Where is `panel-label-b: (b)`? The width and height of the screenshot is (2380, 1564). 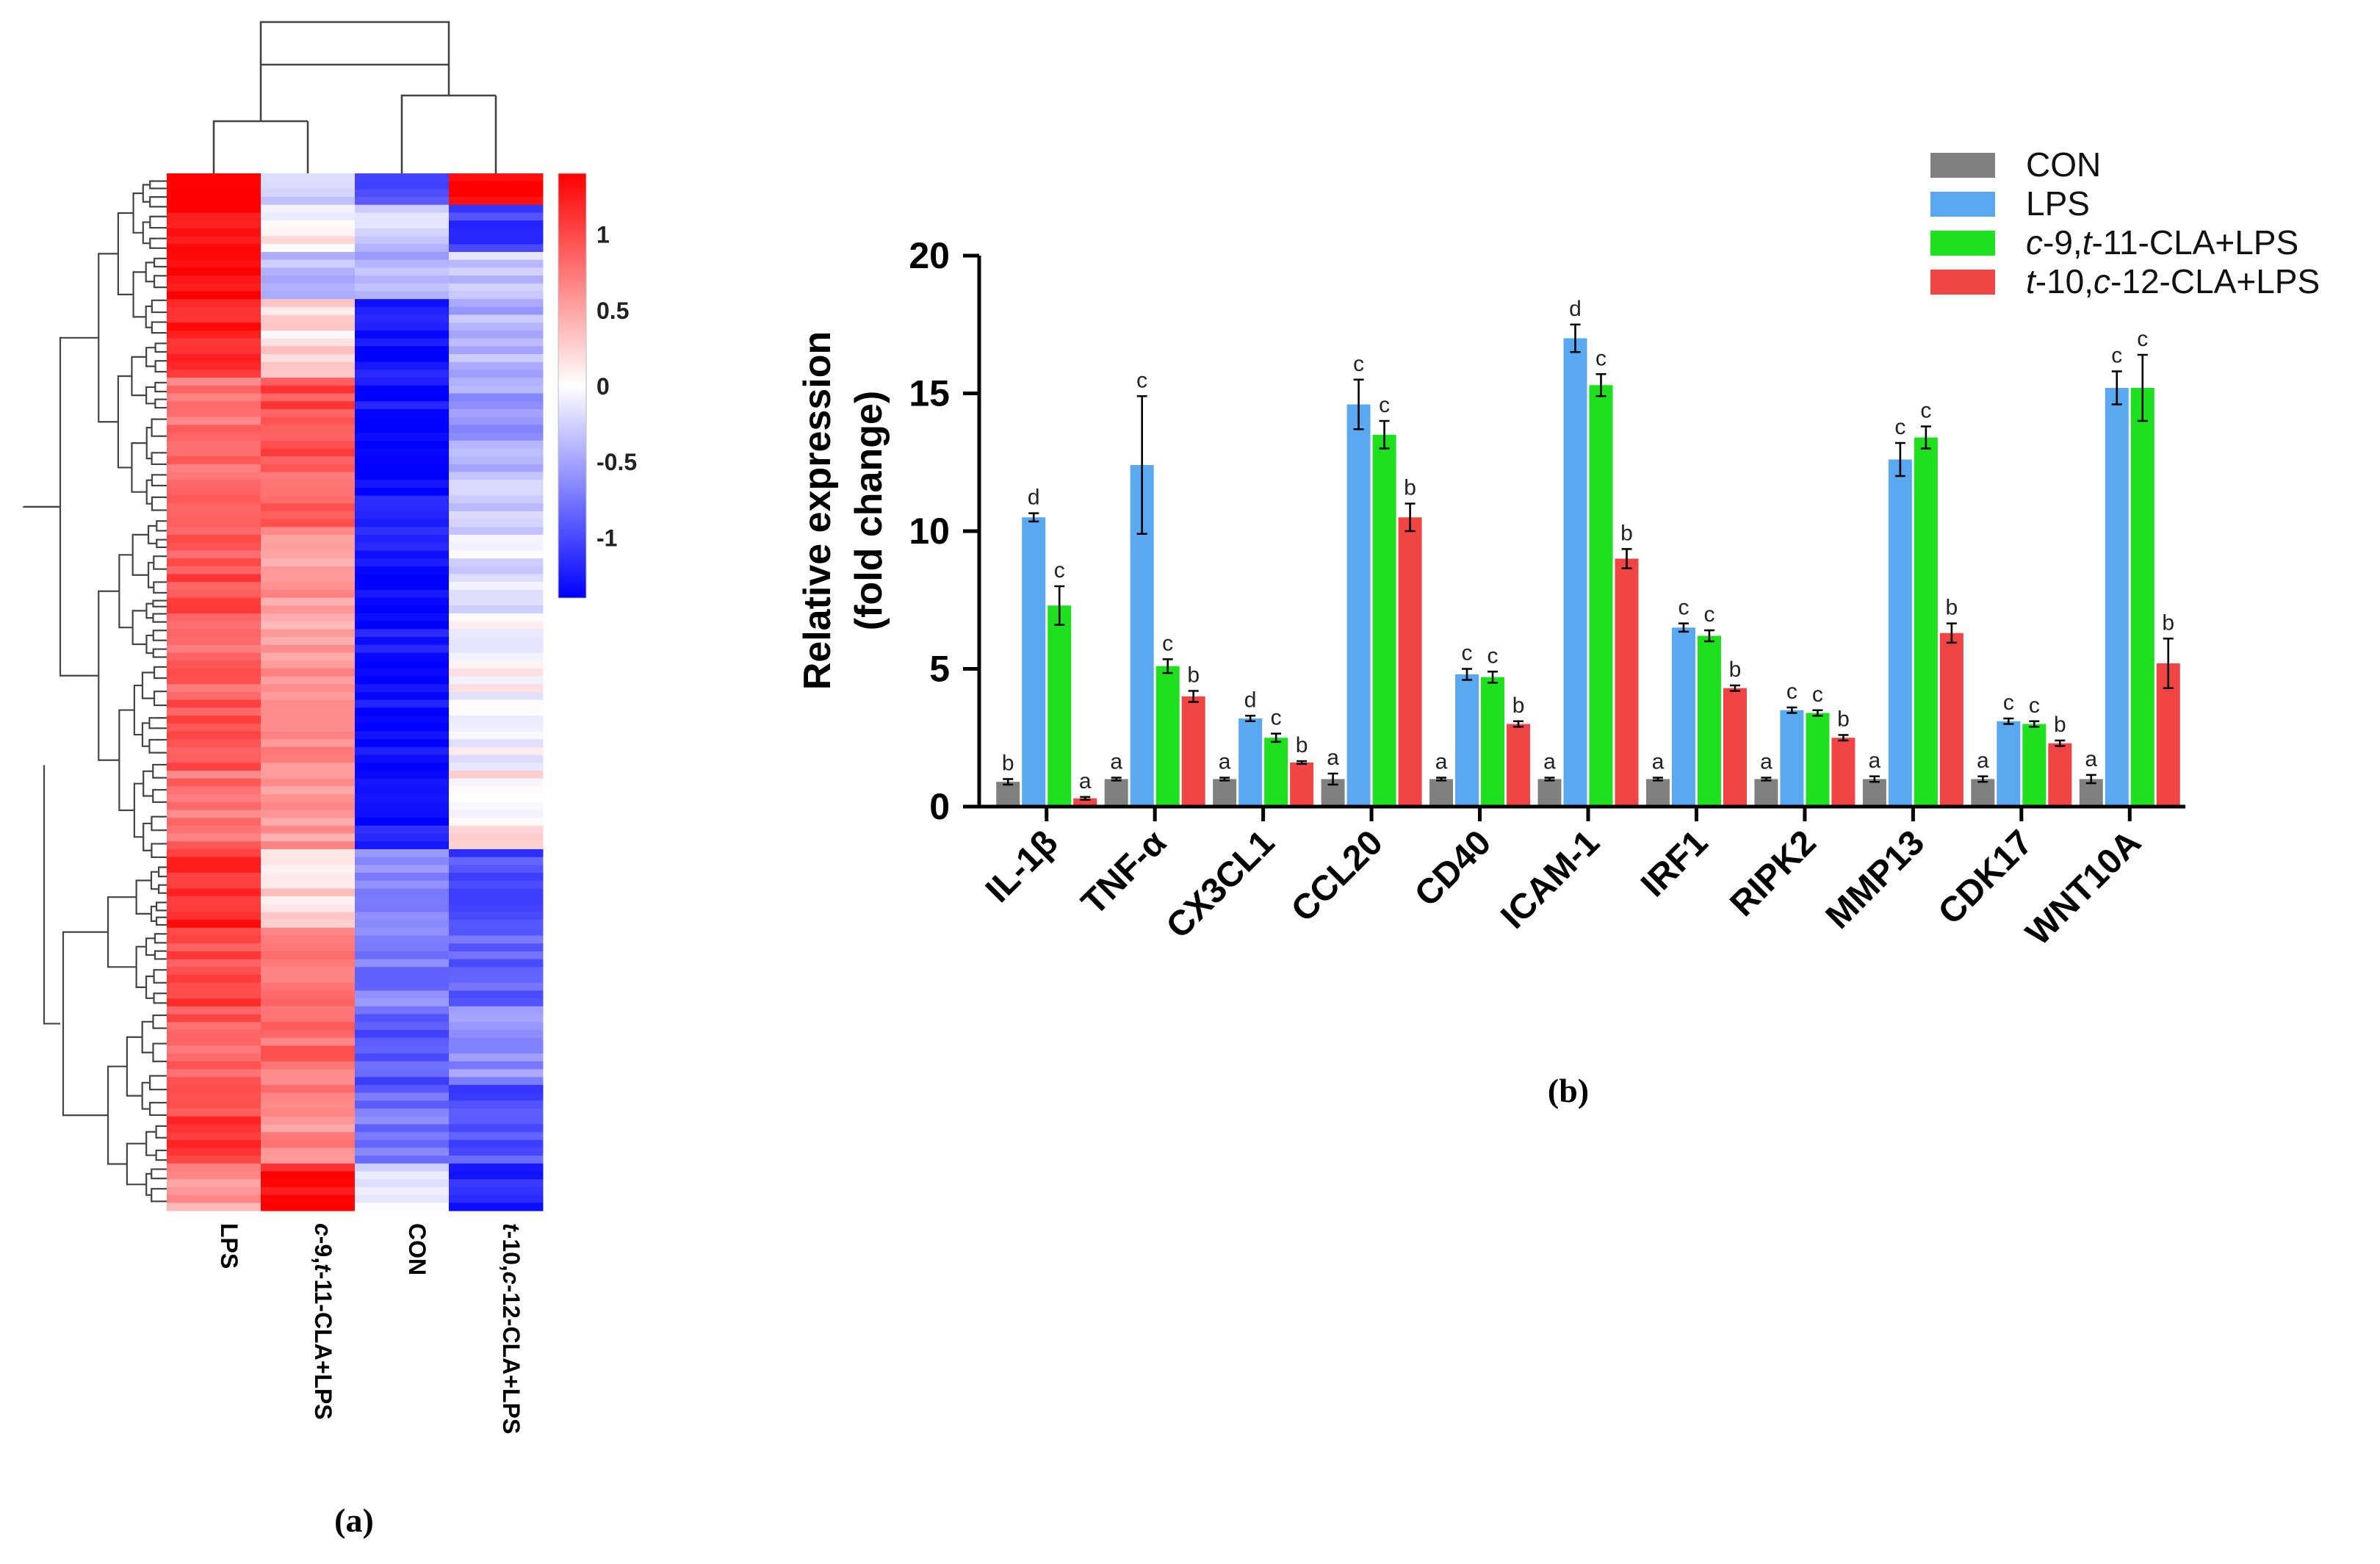 panel-label-b: (b) is located at coordinates (1568, 1090).